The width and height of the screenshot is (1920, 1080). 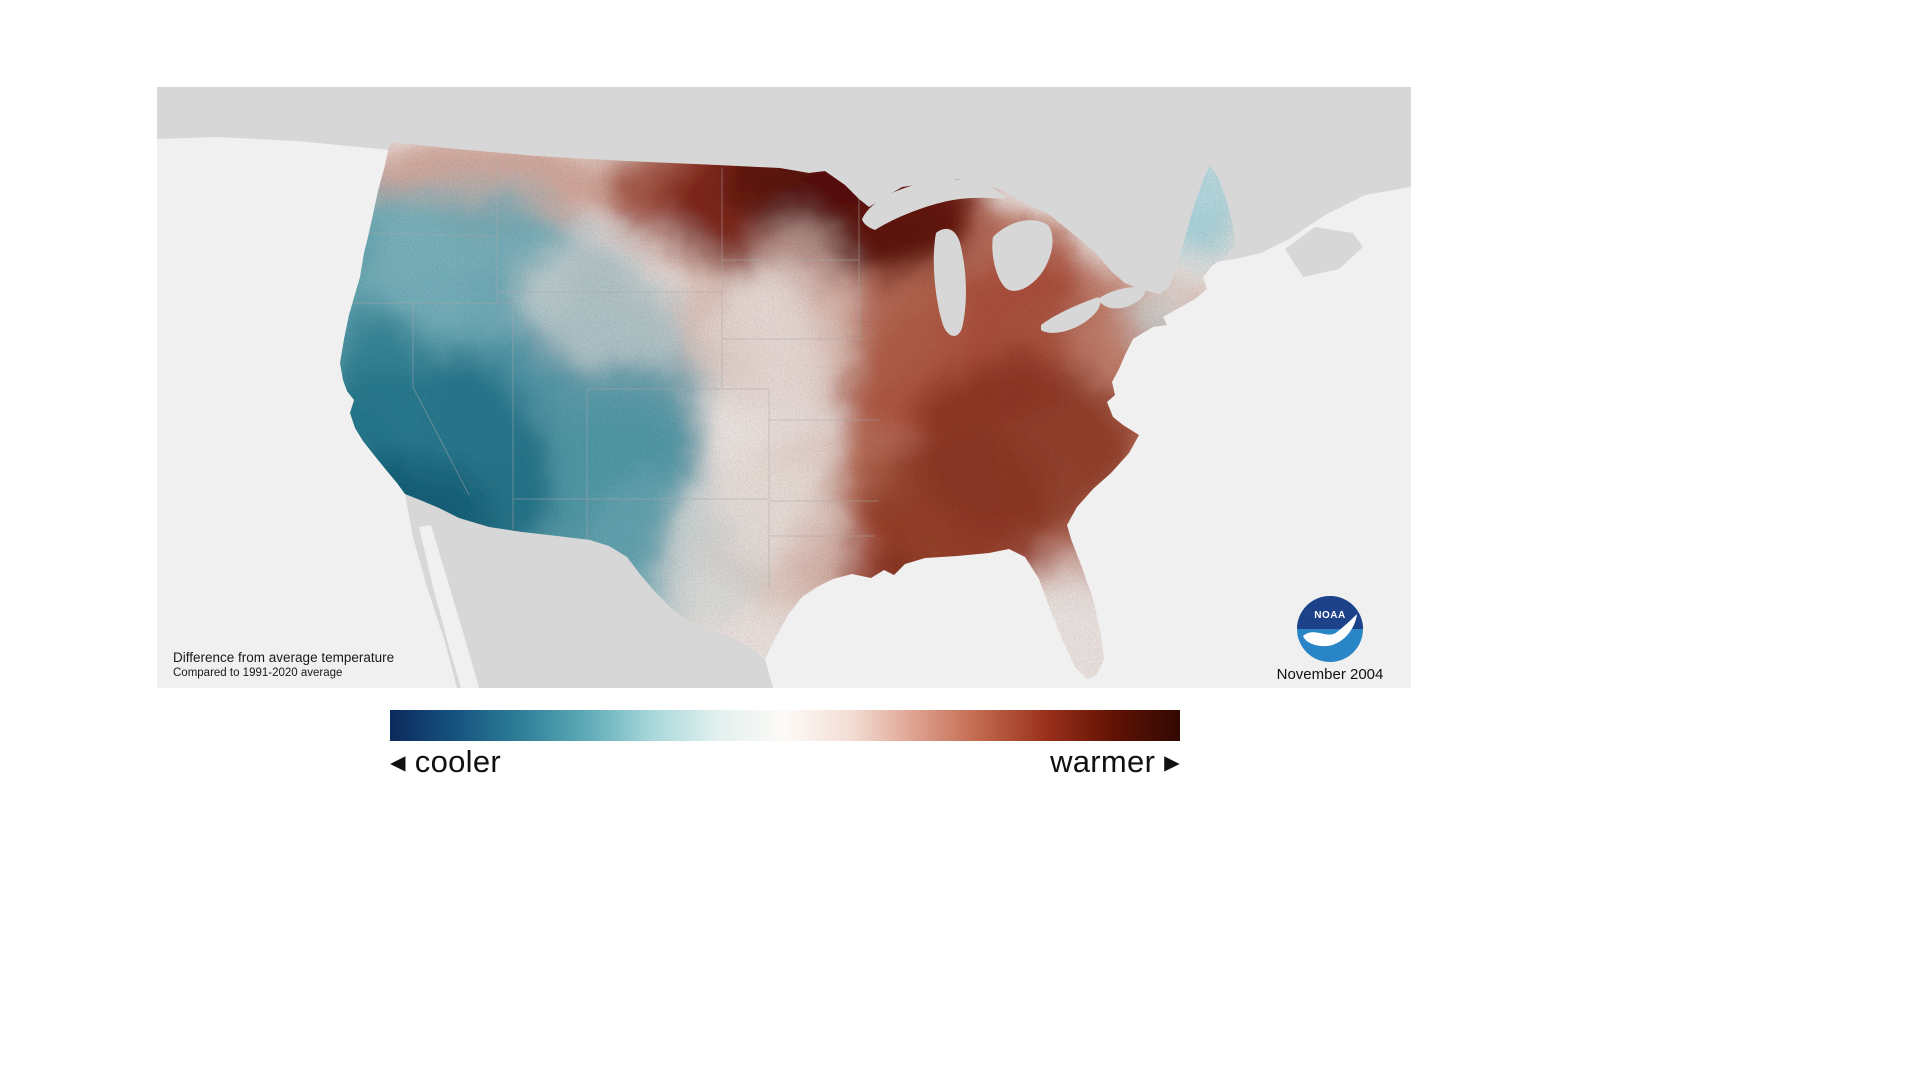 I want to click on noaa-seagull-icon, so click(x=1330, y=630).